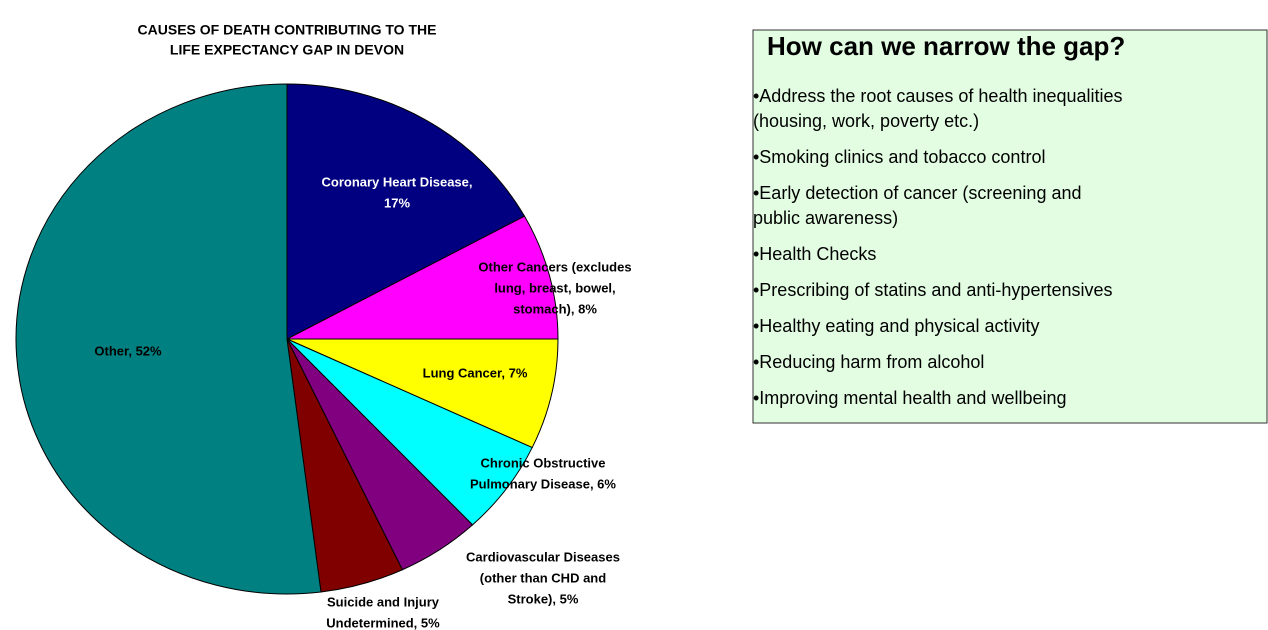 Image resolution: width=1268 pixels, height=630 pixels. I want to click on data-label: Pulmonary Disease, 6%, so click(543, 483).